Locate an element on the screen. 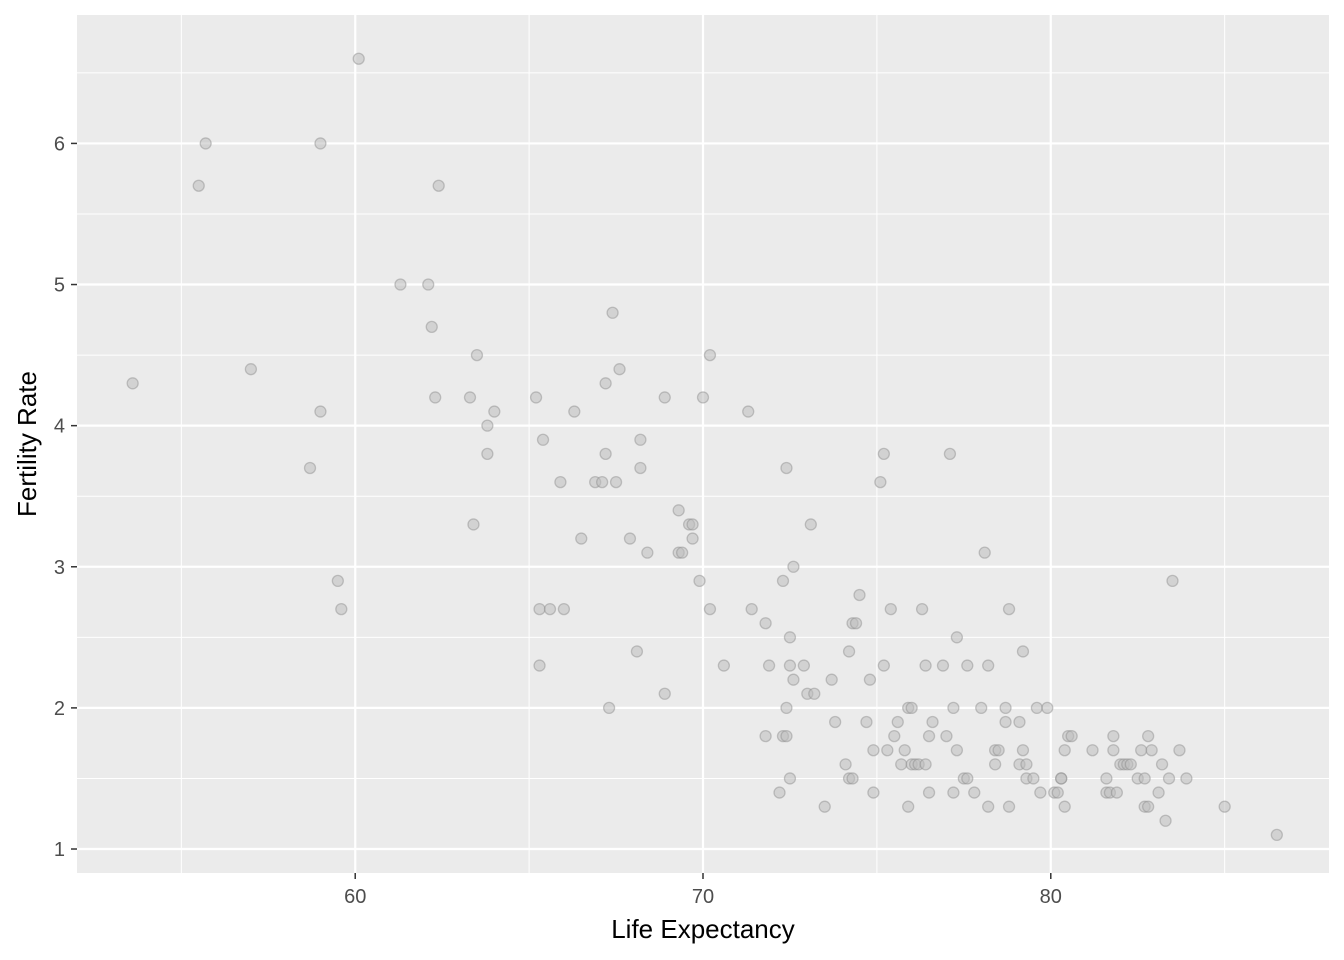 The width and height of the screenshot is (1344, 960). y-axis-title: Fertility Rate is located at coordinates (27, 444).